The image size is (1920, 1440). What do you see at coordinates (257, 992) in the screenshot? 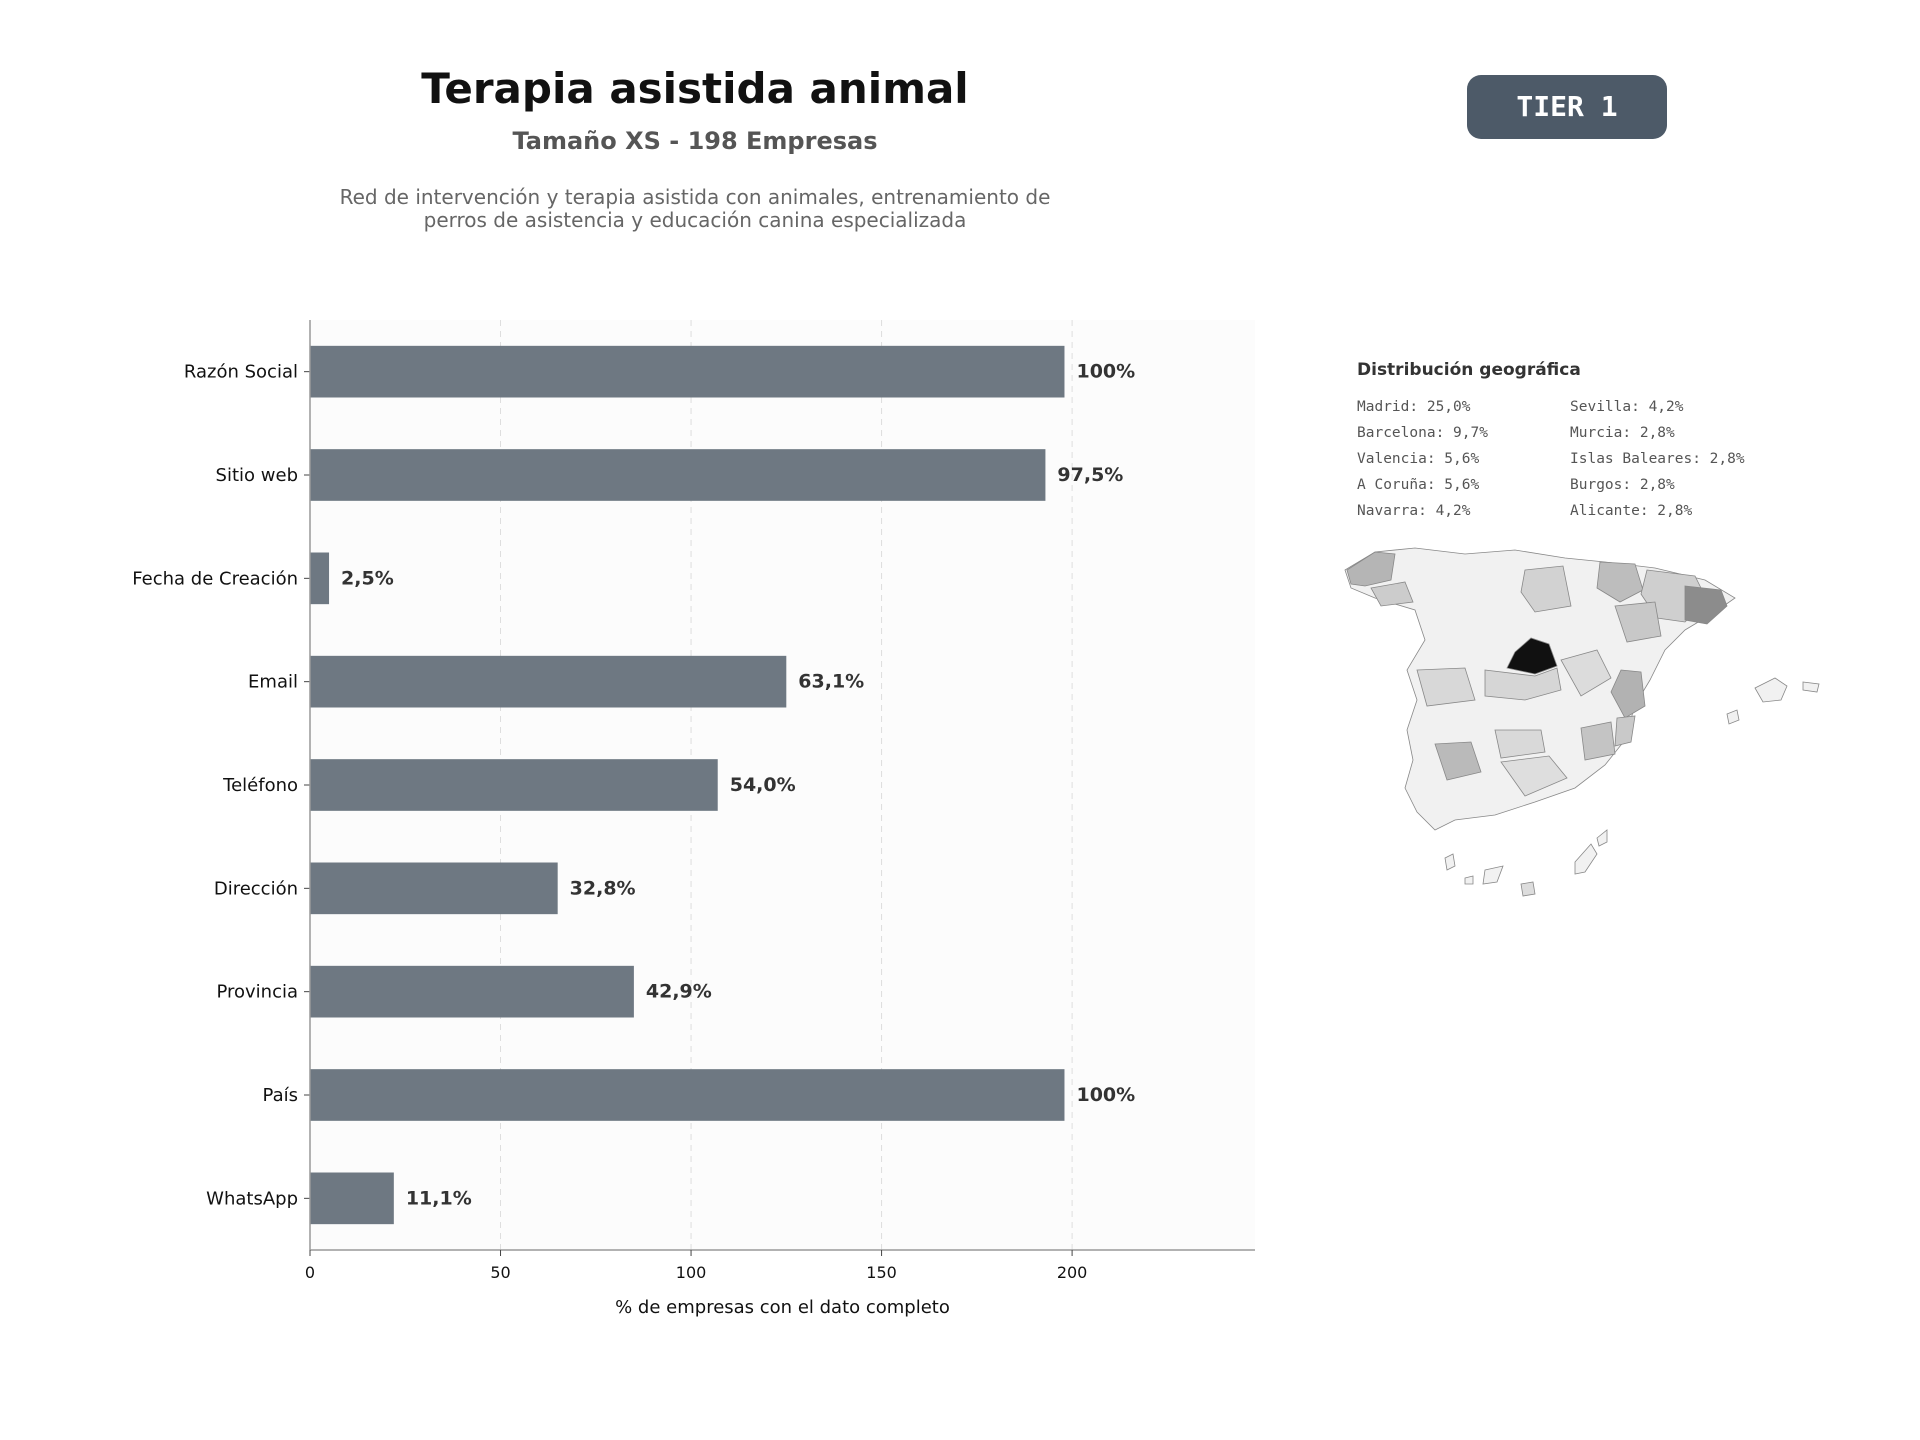
I see `y-tick-label: Provincia` at bounding box center [257, 992].